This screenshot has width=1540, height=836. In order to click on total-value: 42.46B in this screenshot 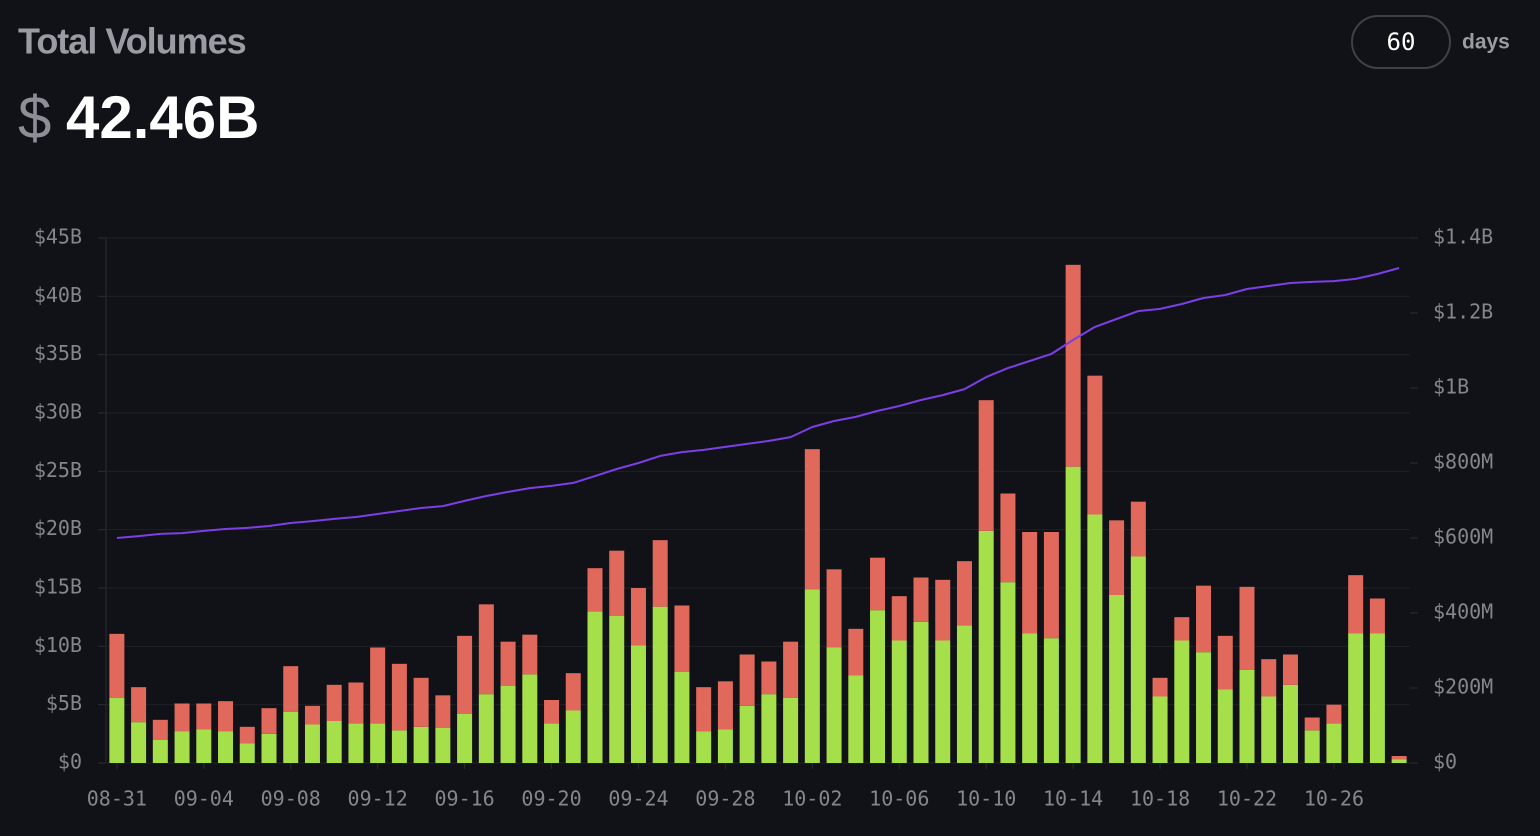, I will do `click(162, 117)`.